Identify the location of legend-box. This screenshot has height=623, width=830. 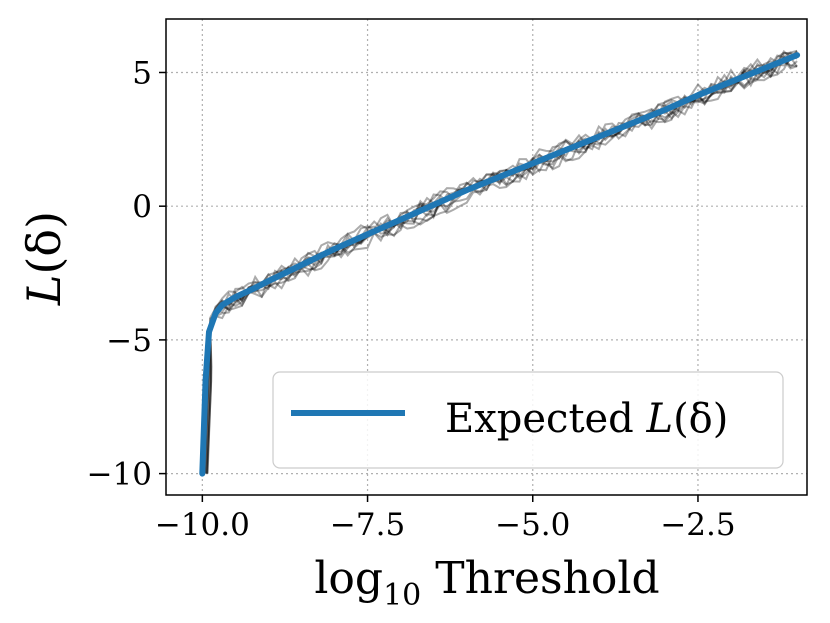
(528, 420).